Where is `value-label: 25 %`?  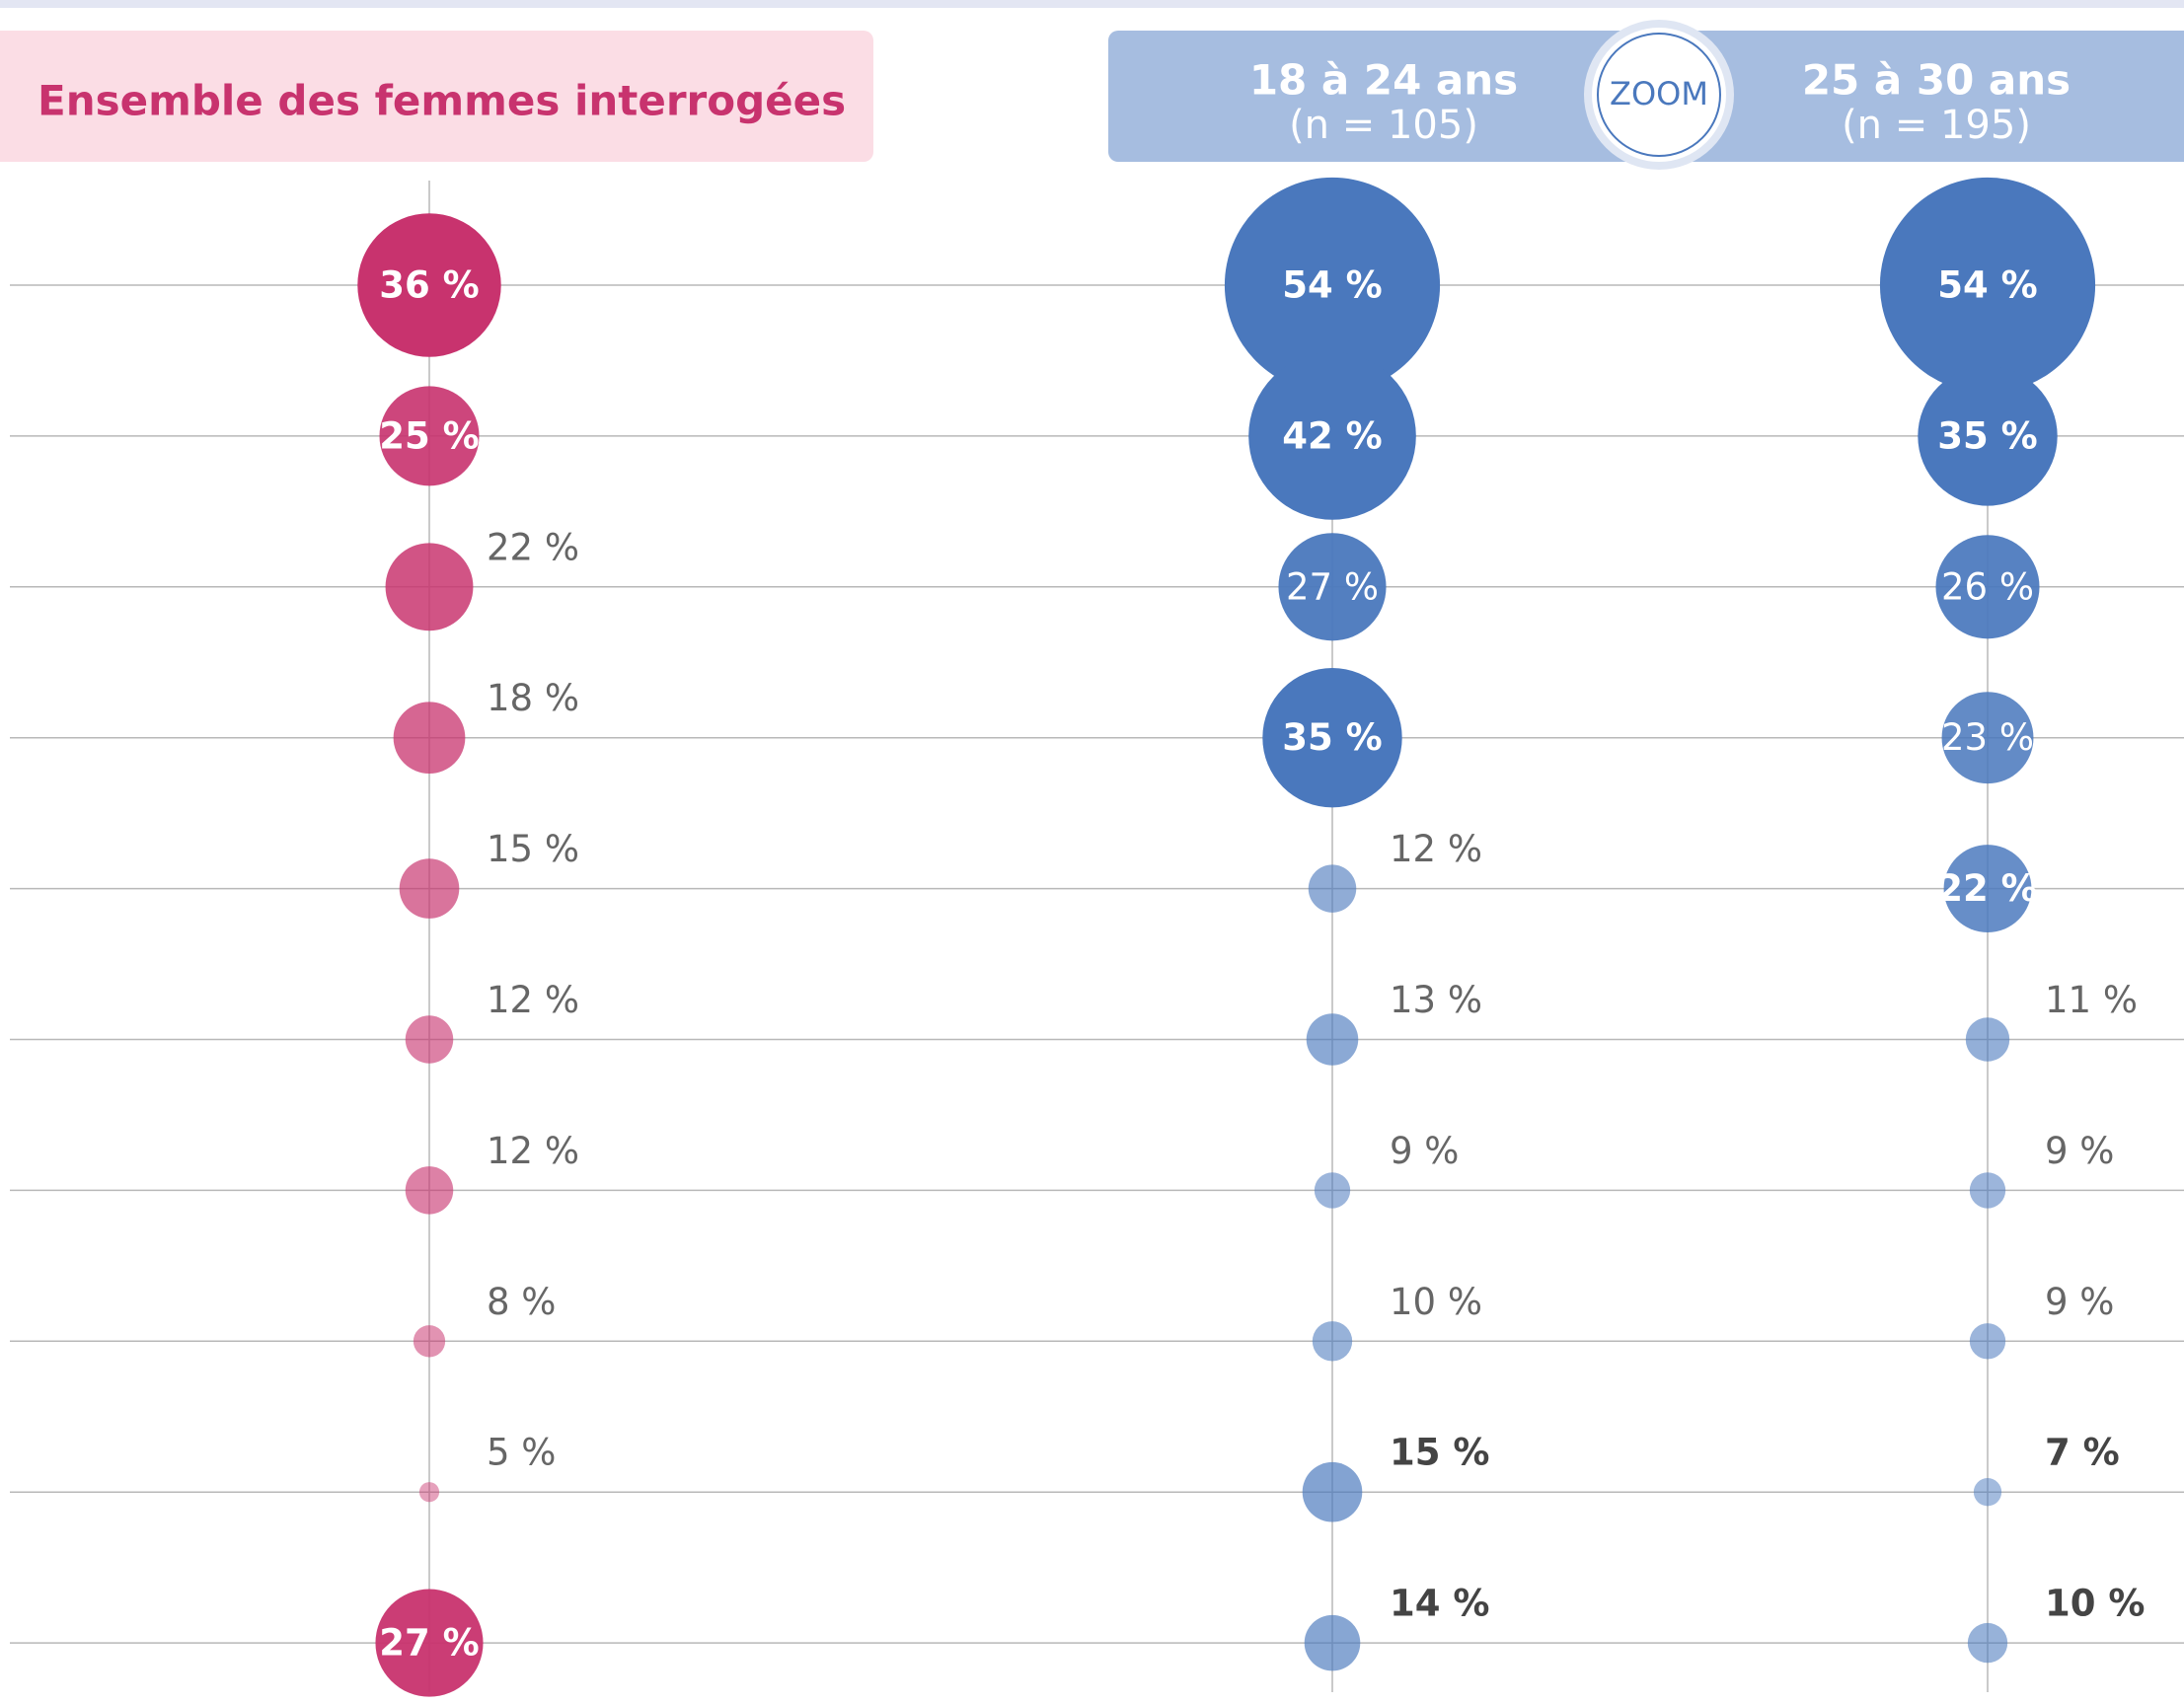 value-label: 25 % is located at coordinates (429, 435).